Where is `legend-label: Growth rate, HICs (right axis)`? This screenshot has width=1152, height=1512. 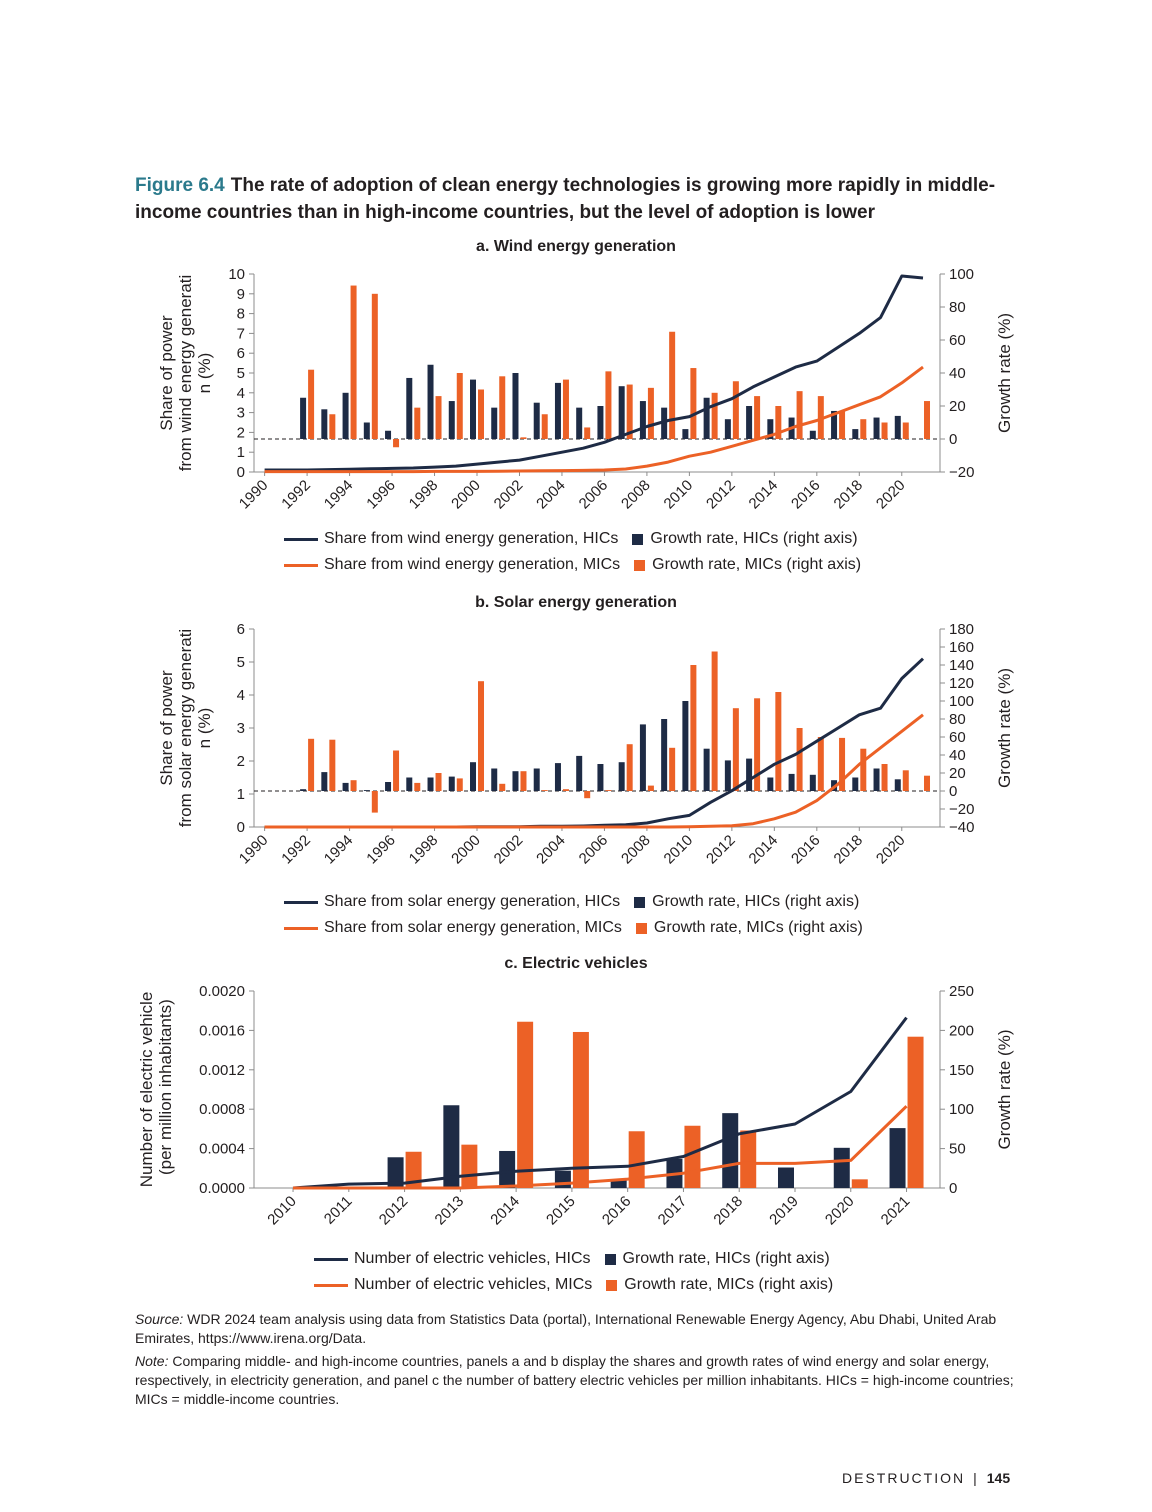 legend-label: Growth rate, HICs (right axis) is located at coordinates (754, 538).